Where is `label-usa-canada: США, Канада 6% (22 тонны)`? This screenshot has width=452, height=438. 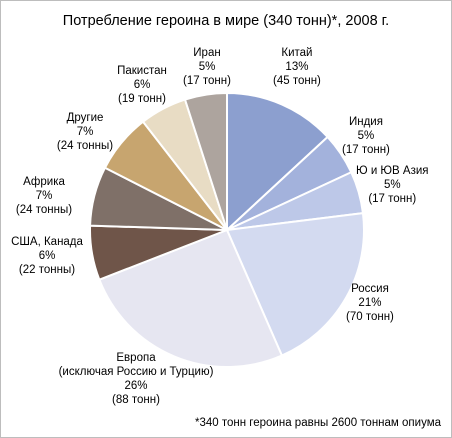
label-usa-canada: США, Канада 6% (22 тонны) is located at coordinates (47, 256).